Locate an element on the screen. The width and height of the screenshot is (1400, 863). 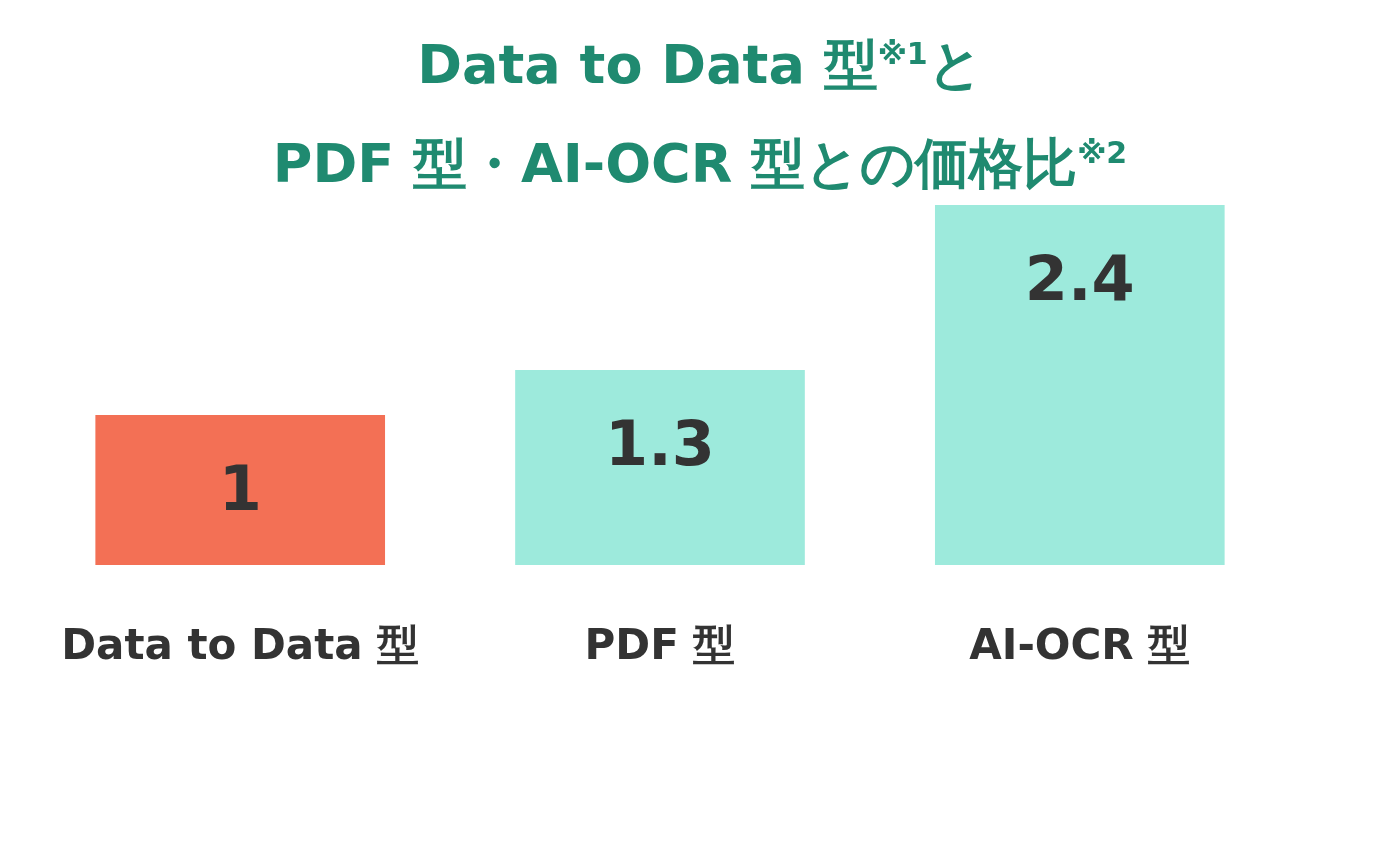
x-tick-label: PDF 型 is located at coordinates (660, 644).